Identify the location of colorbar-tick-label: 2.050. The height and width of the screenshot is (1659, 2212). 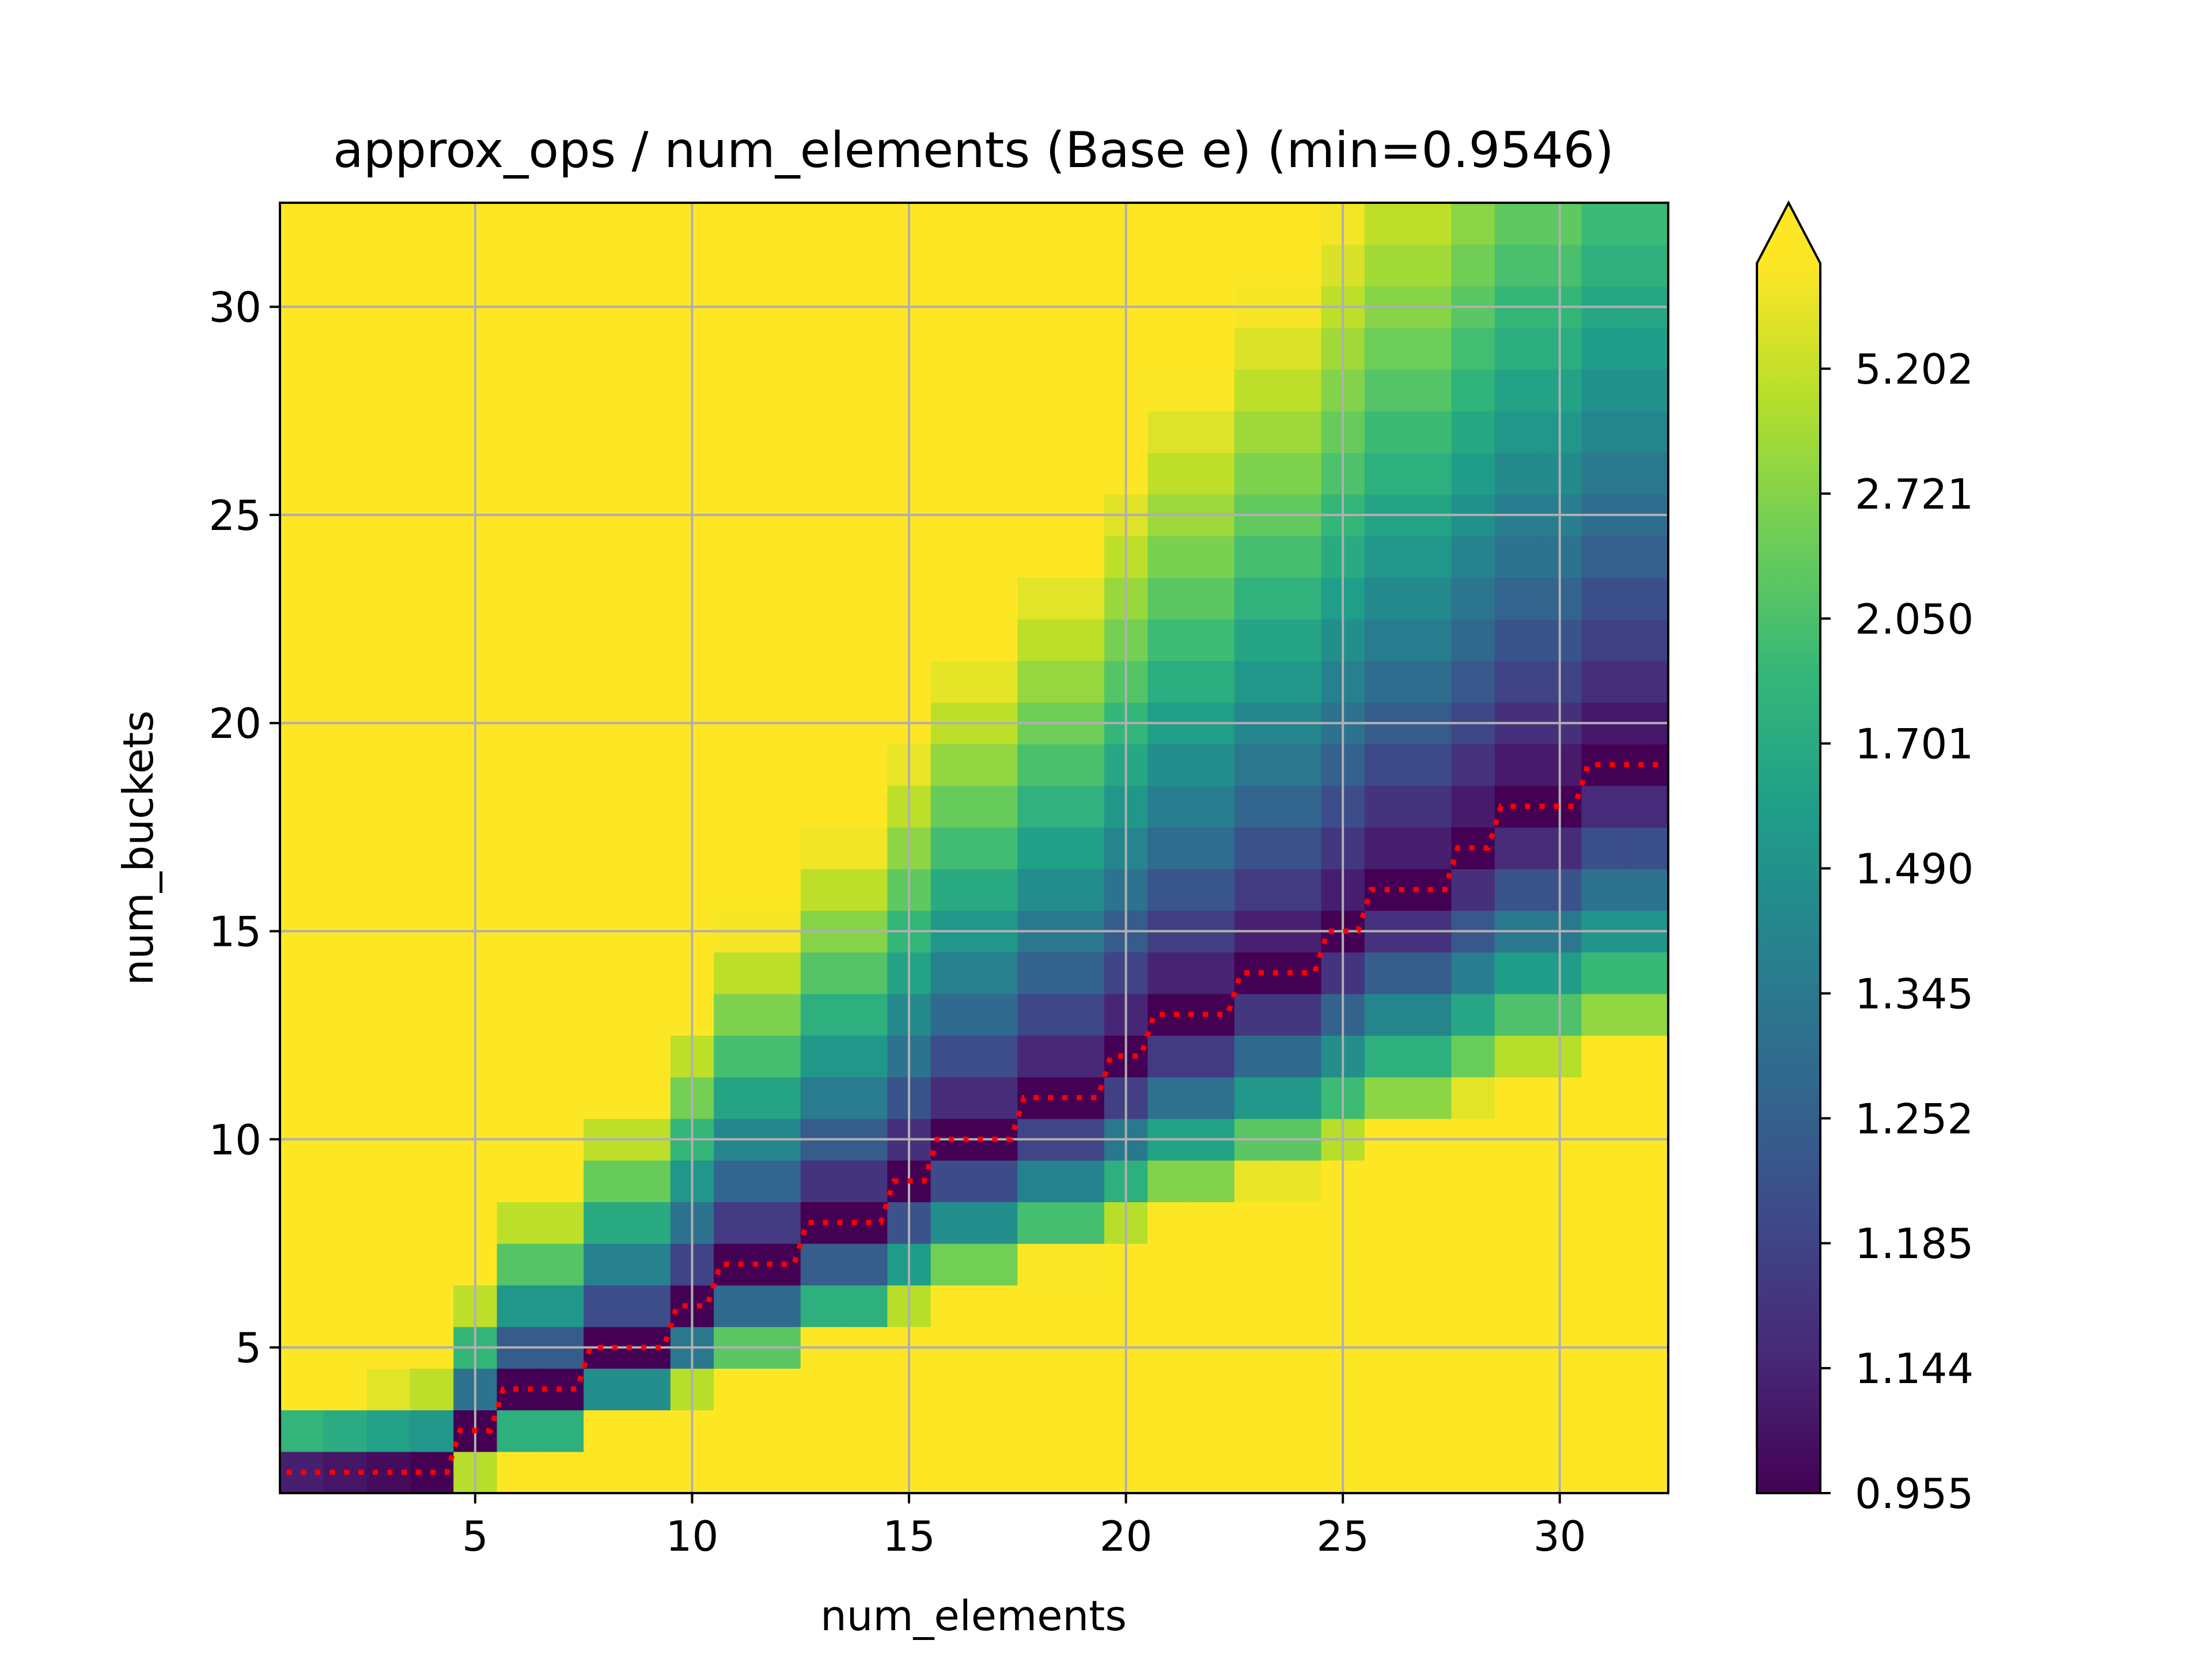
(1914, 619).